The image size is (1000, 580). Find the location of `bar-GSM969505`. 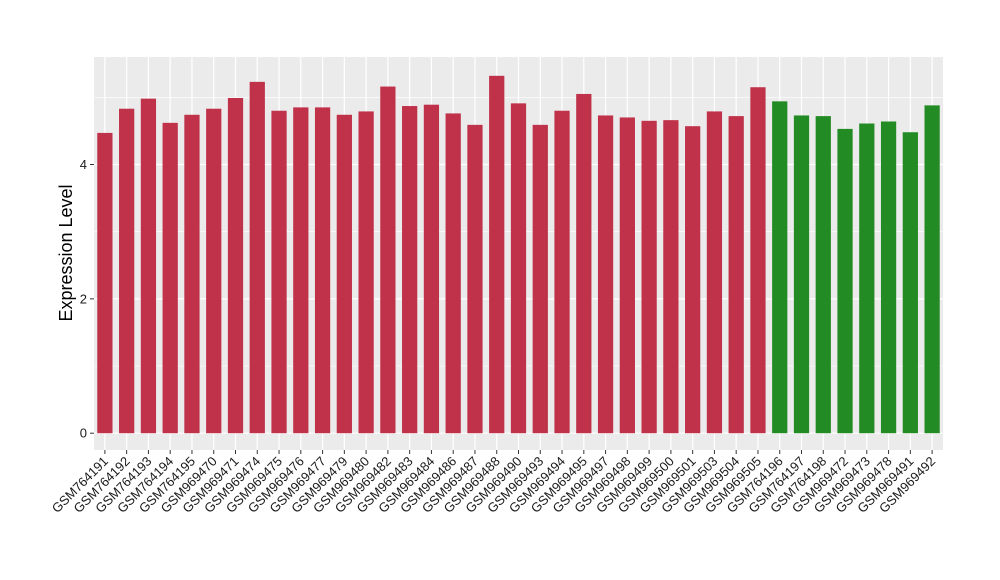

bar-GSM969505 is located at coordinates (758, 260).